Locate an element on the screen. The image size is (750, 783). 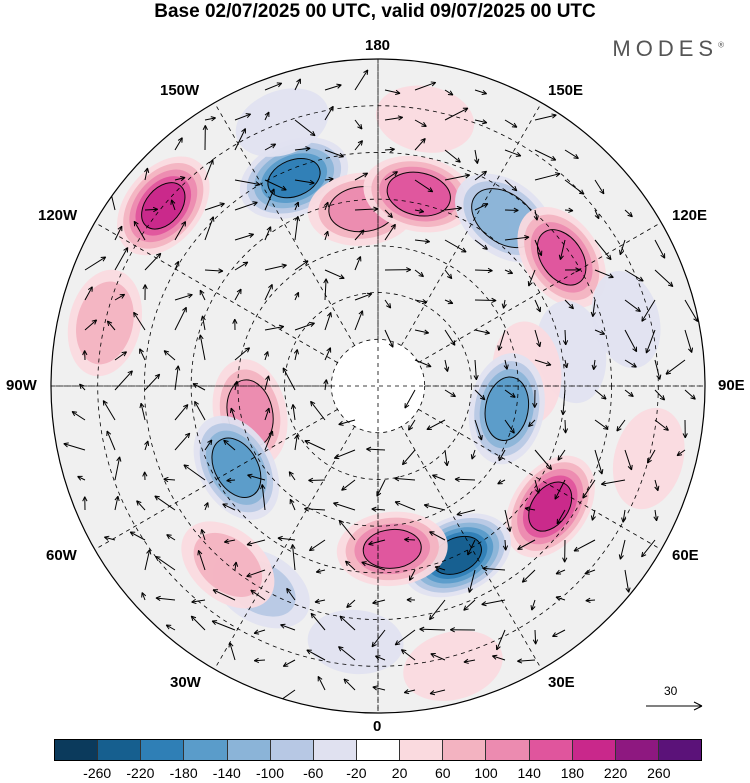
colorbar-tick-label: 220 is located at coordinates (615, 773).